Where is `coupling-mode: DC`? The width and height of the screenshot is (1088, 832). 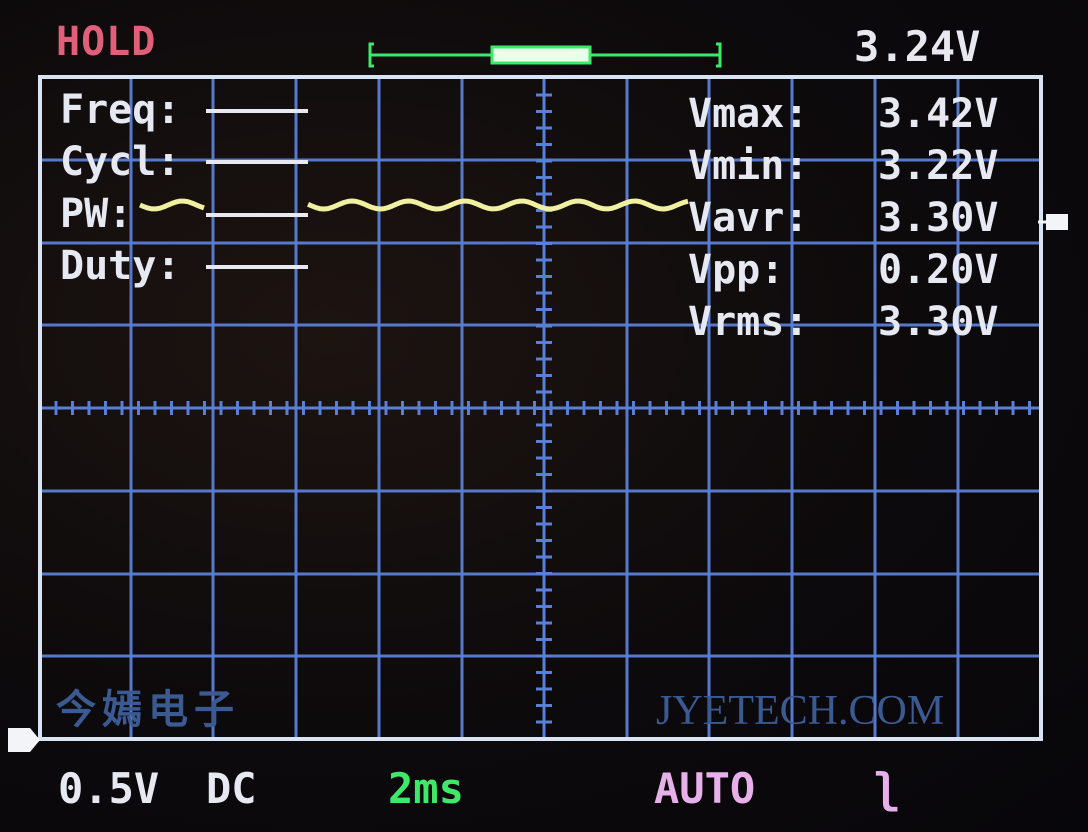 coupling-mode: DC is located at coordinates (231, 788).